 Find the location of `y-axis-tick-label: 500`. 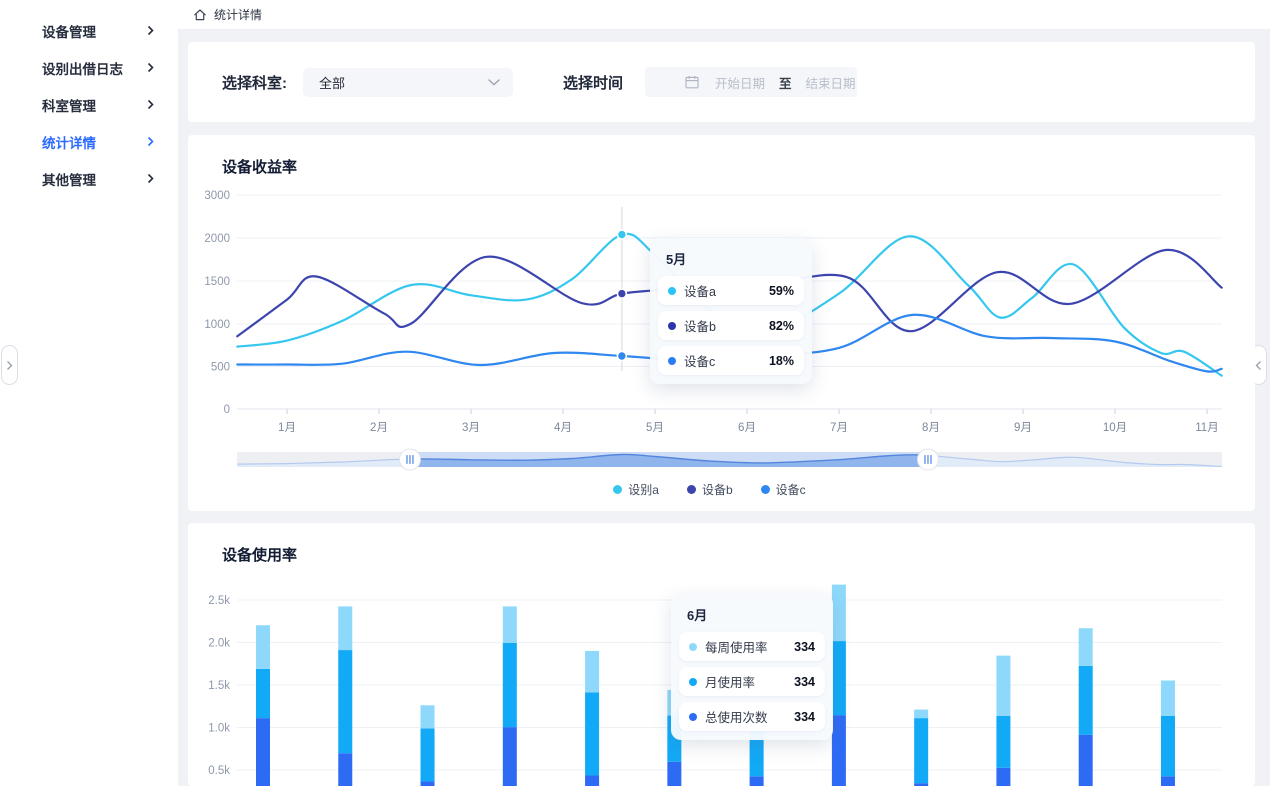

y-axis-tick-label: 500 is located at coordinates (220, 368).